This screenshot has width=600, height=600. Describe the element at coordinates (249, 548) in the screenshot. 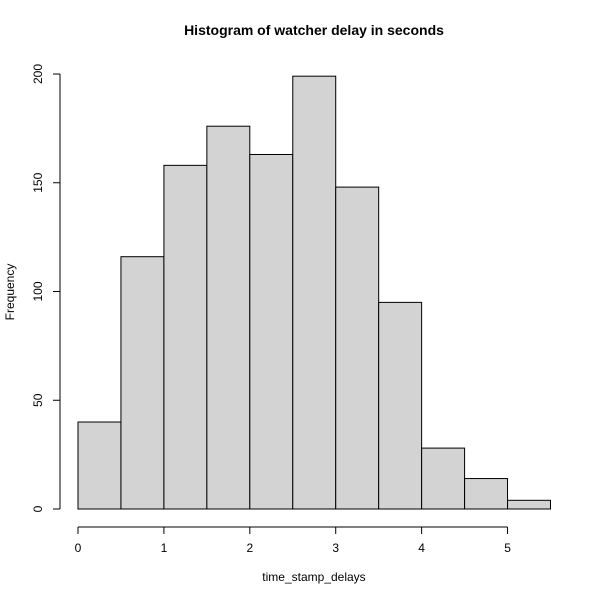

I see `x-tick-label: 2` at that location.